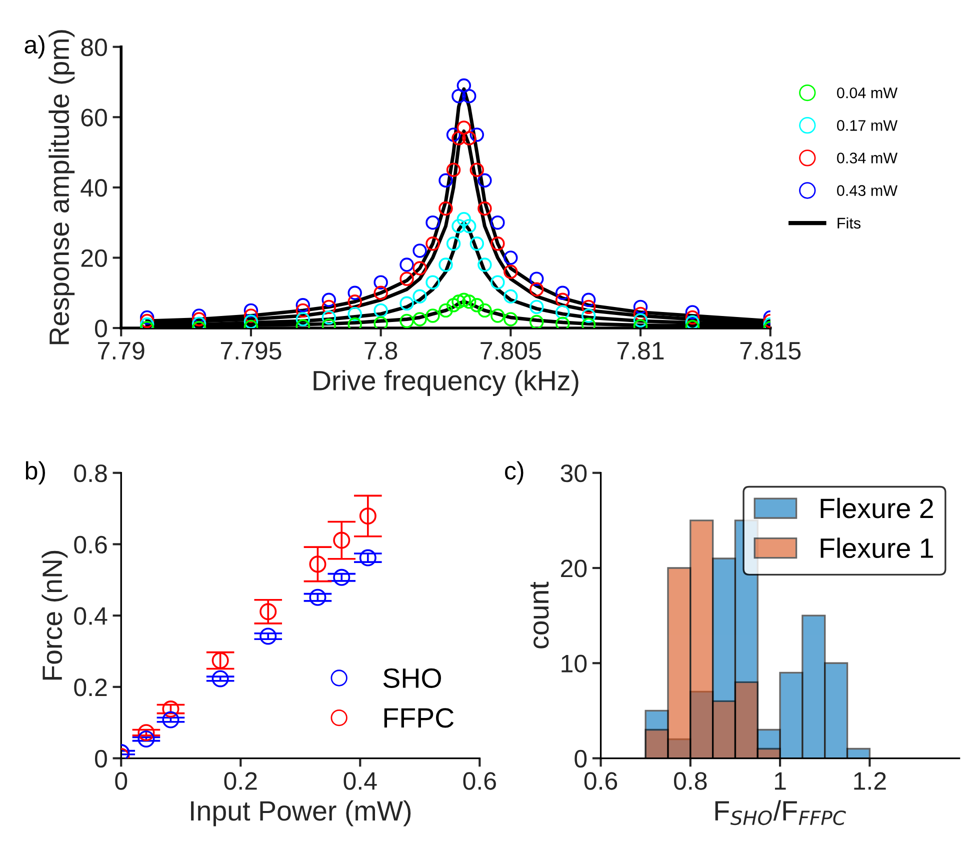 The height and width of the screenshot is (852, 969). What do you see at coordinates (121, 781) in the screenshot?
I see `x-tick-label: 0` at bounding box center [121, 781].